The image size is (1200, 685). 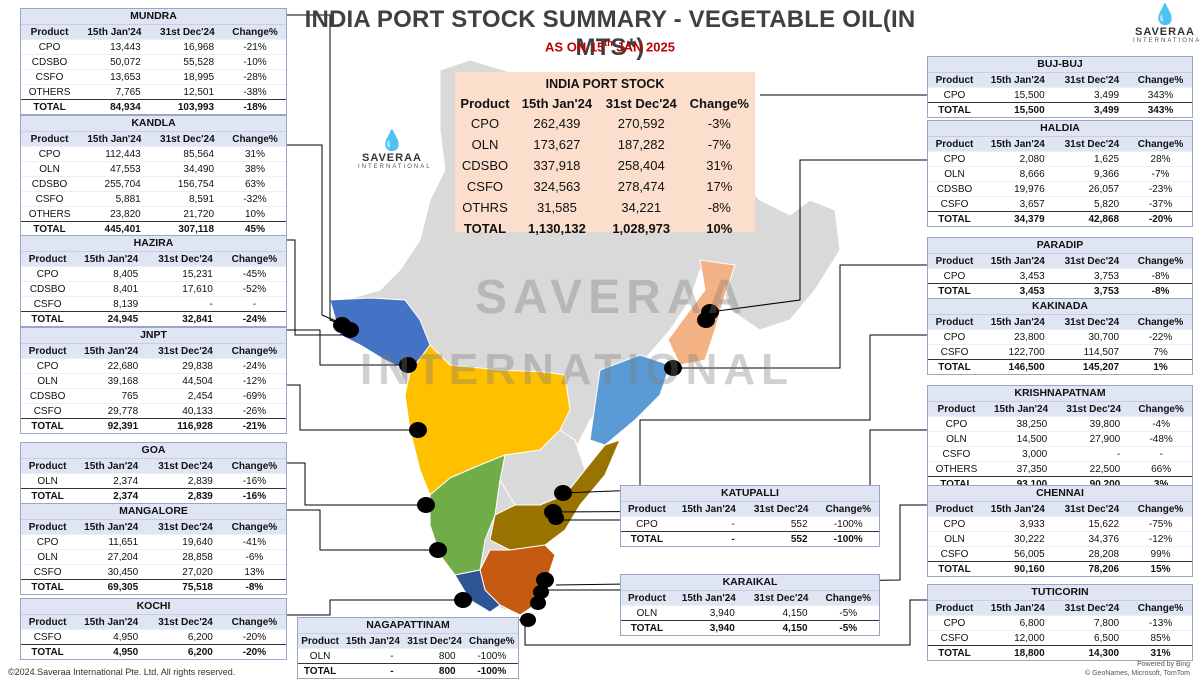 What do you see at coordinates (153, 586) in the screenshot?
I see `port-total-row: TOTAL 69,305 75,518 -8%` at bounding box center [153, 586].